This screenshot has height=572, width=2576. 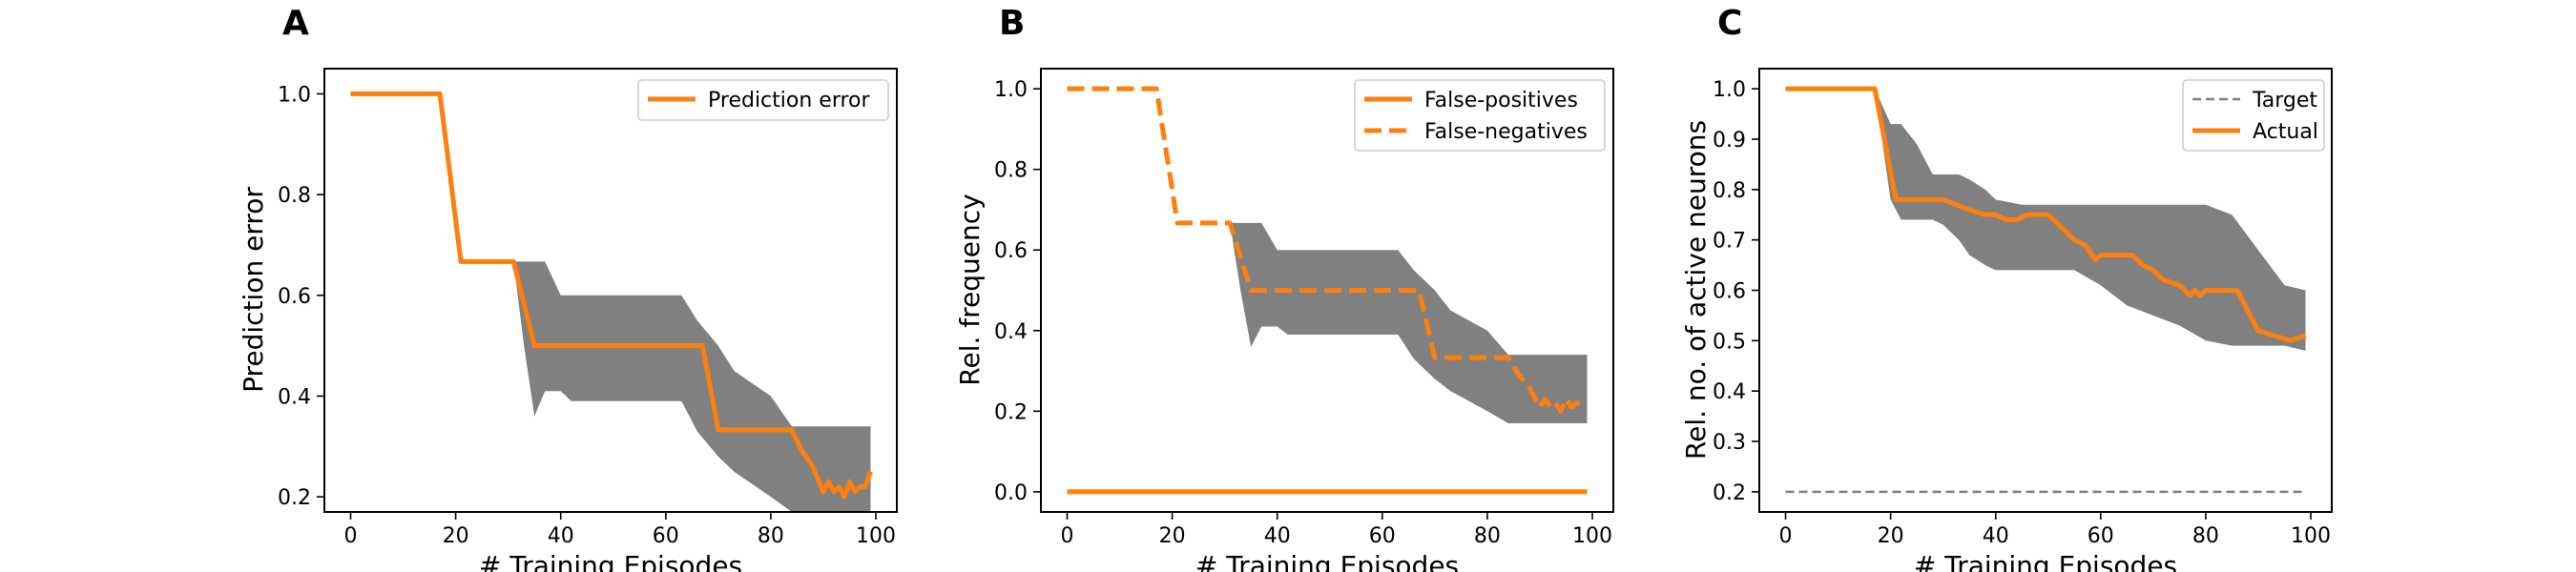 What do you see at coordinates (1011, 251) in the screenshot?
I see `panel-b-y-tick-label-0-6: 0.6` at bounding box center [1011, 251].